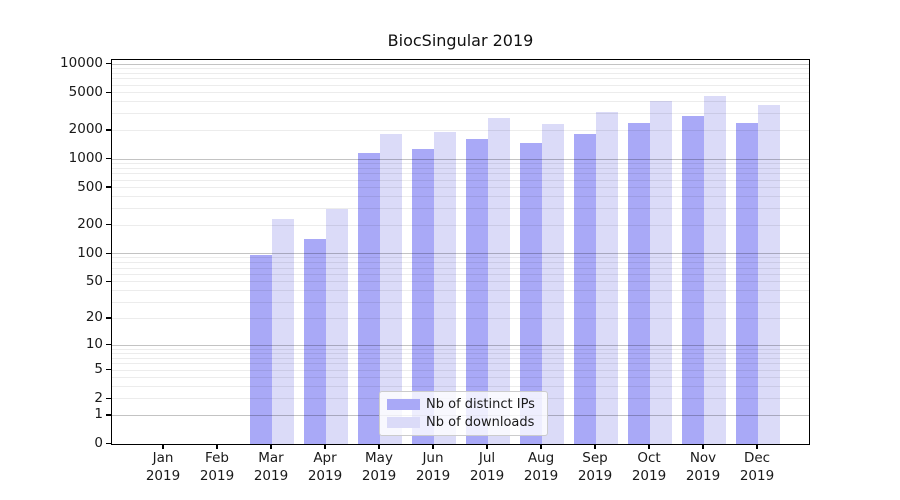  What do you see at coordinates (94, 280) in the screenshot?
I see `y-tick-label-50: 50` at bounding box center [94, 280].